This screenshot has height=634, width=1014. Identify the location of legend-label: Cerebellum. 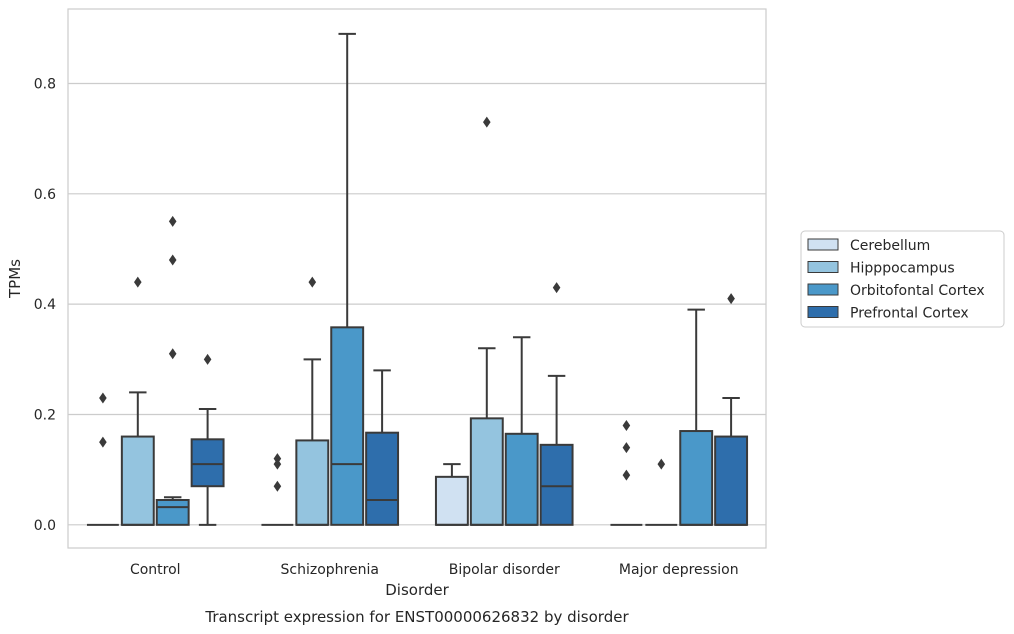
(890, 246).